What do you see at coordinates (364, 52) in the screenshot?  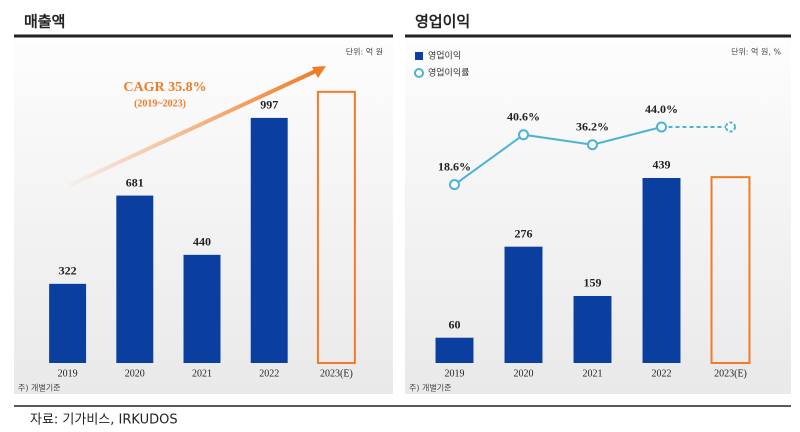 I see `unit: 단위: 억 원` at bounding box center [364, 52].